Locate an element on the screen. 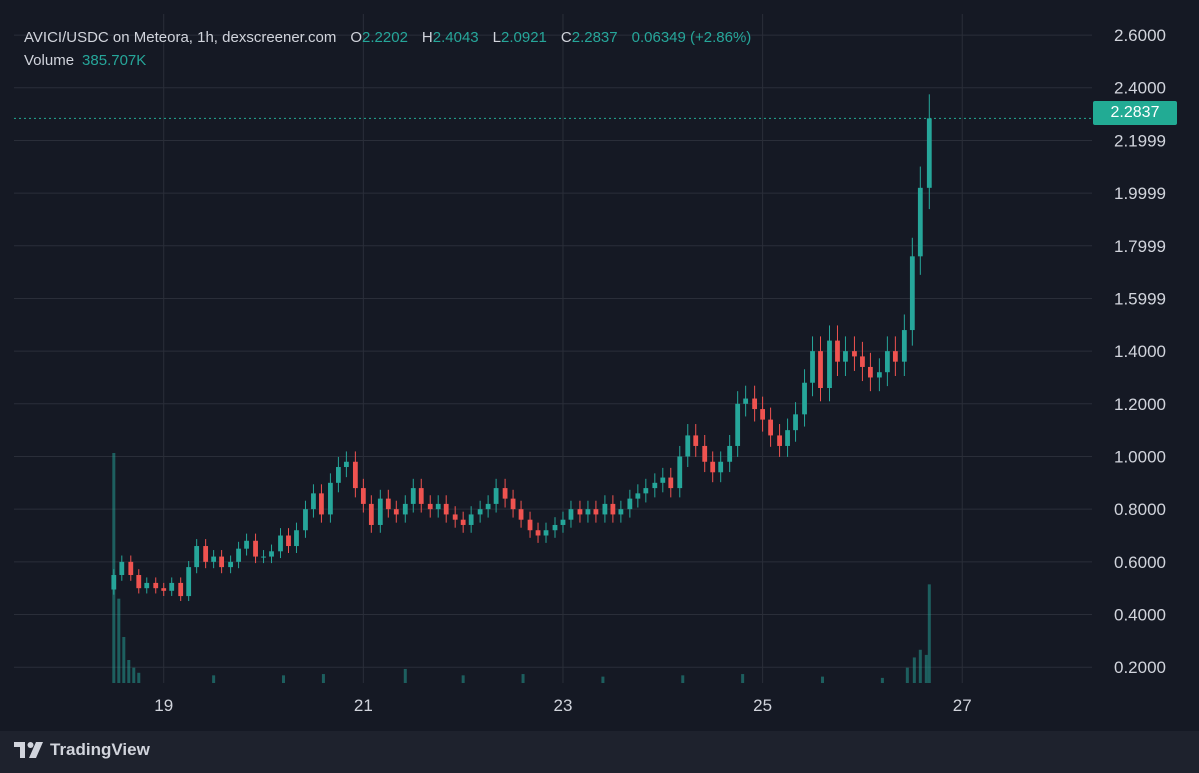 The width and height of the screenshot is (1199, 773). price-tick-label: 1.4000 is located at coordinates (1140, 351).